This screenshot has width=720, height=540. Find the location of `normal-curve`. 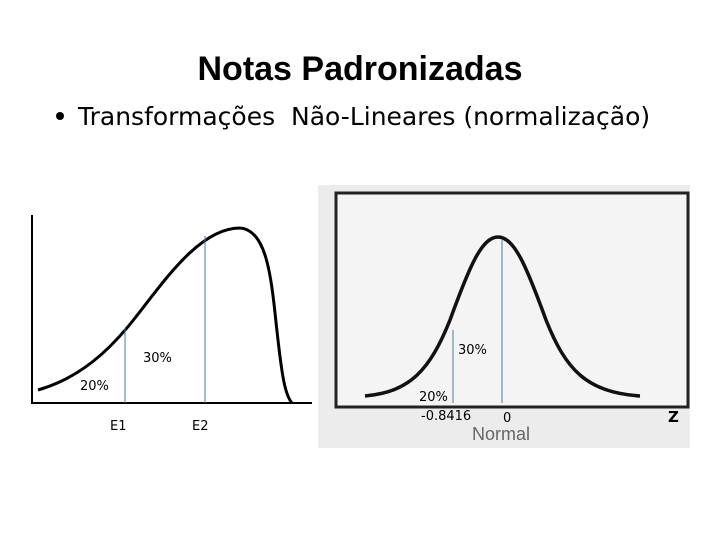

normal-curve is located at coordinates (502, 316).